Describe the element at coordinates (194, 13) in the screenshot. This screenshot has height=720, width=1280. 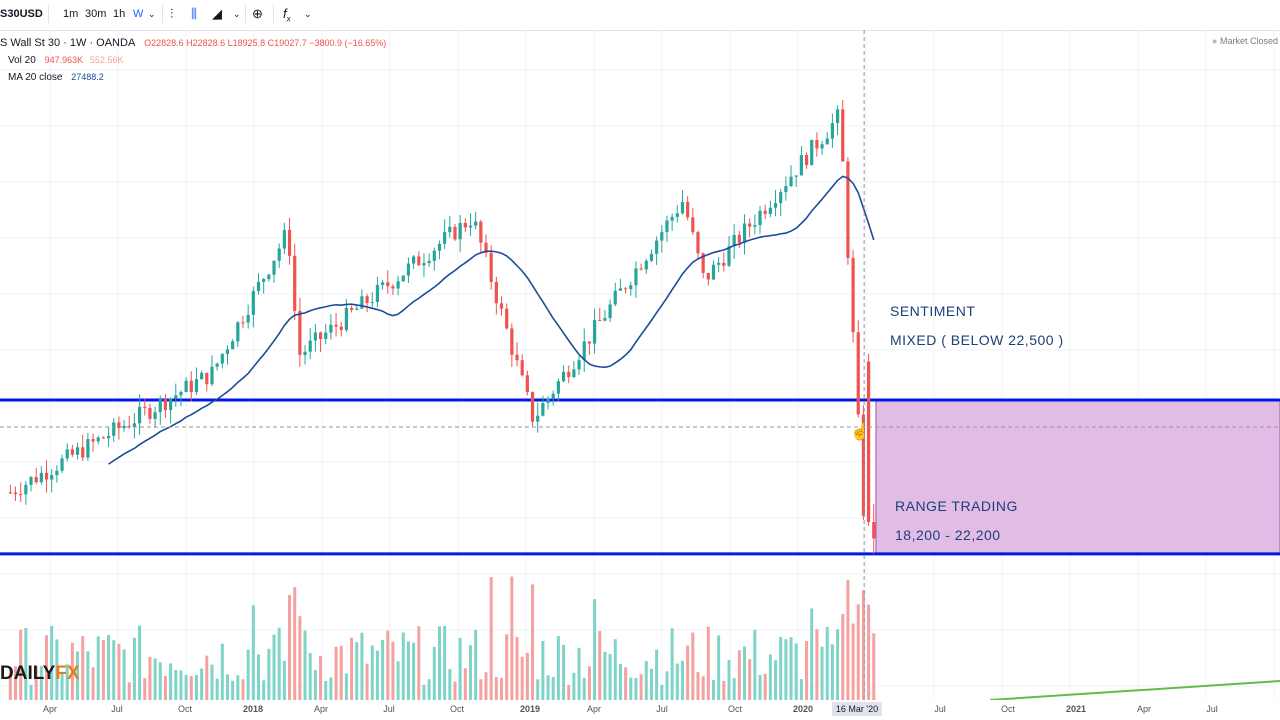
I see `candles-style-icon: ⫼` at that location.